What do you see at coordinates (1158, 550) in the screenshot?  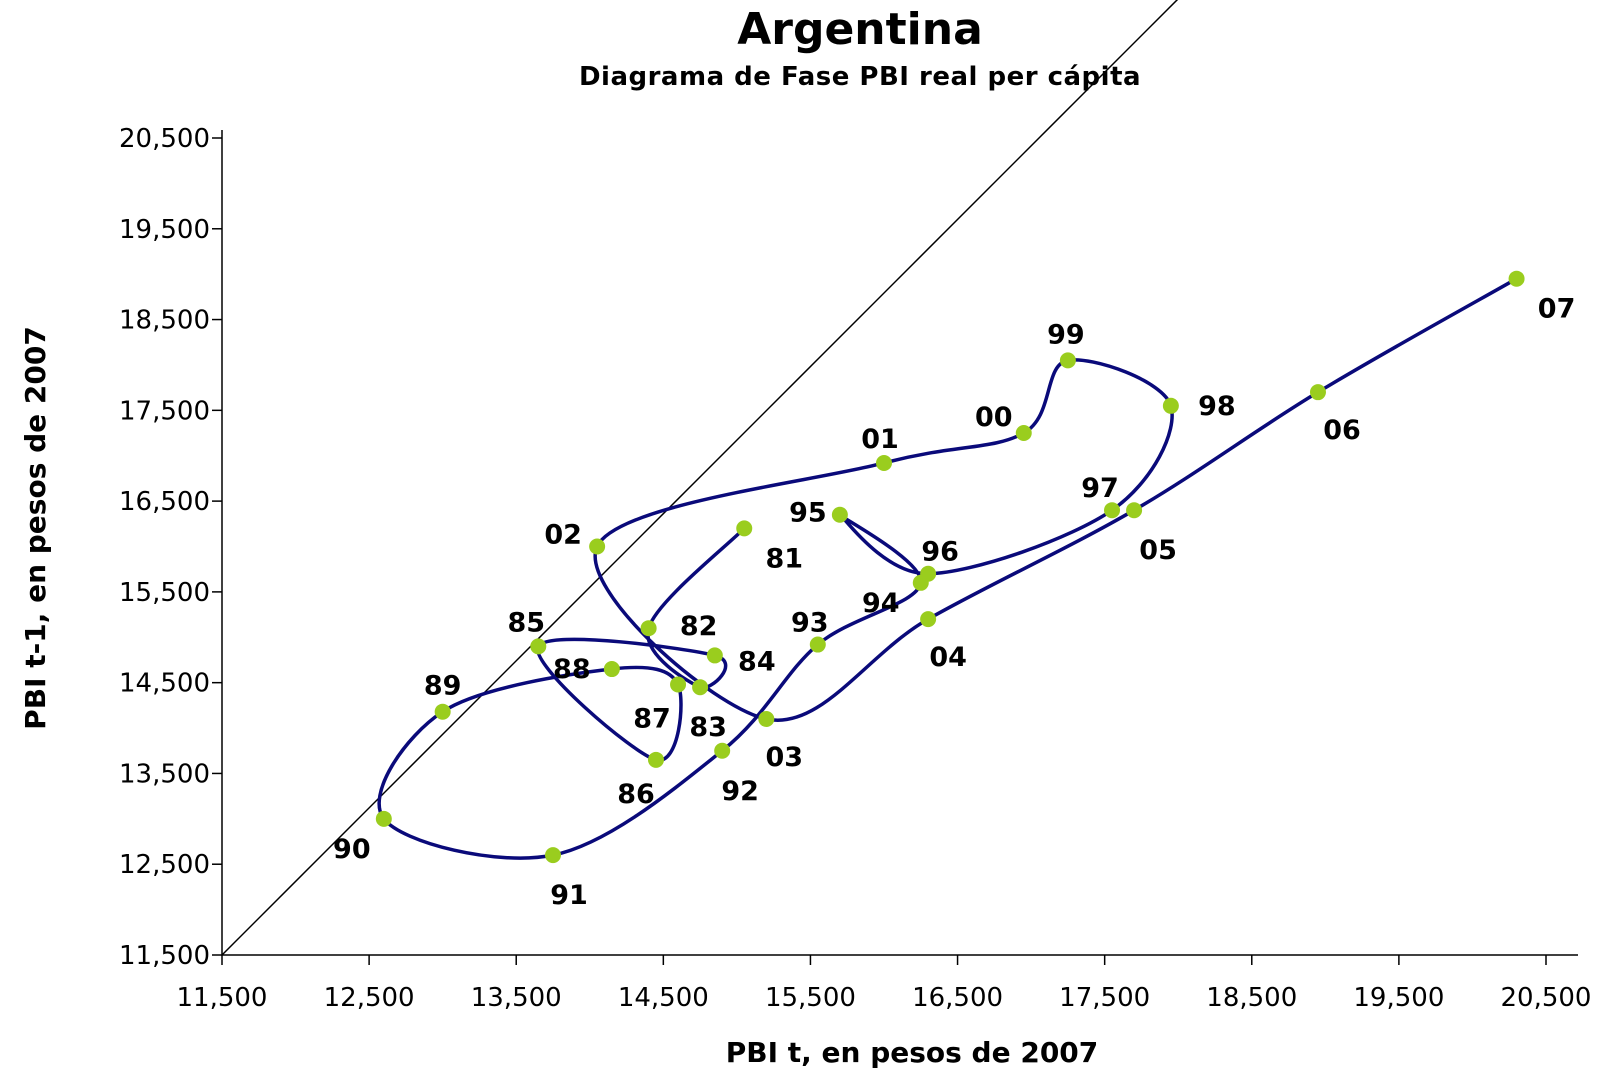 I see `point-label-05: 05` at bounding box center [1158, 550].